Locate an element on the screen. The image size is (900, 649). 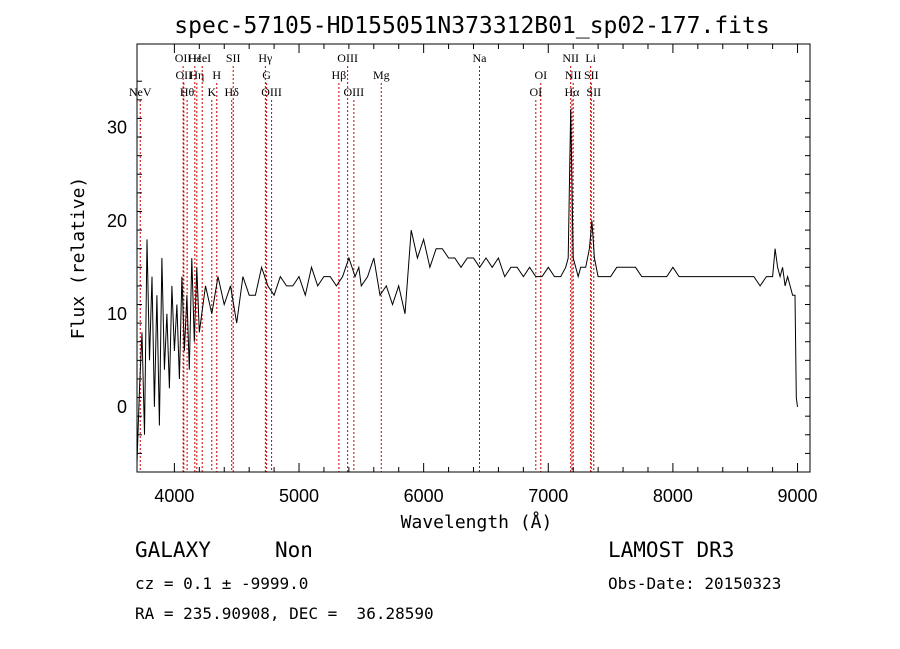
y-tick-label: 10 is located at coordinates (117, 314).